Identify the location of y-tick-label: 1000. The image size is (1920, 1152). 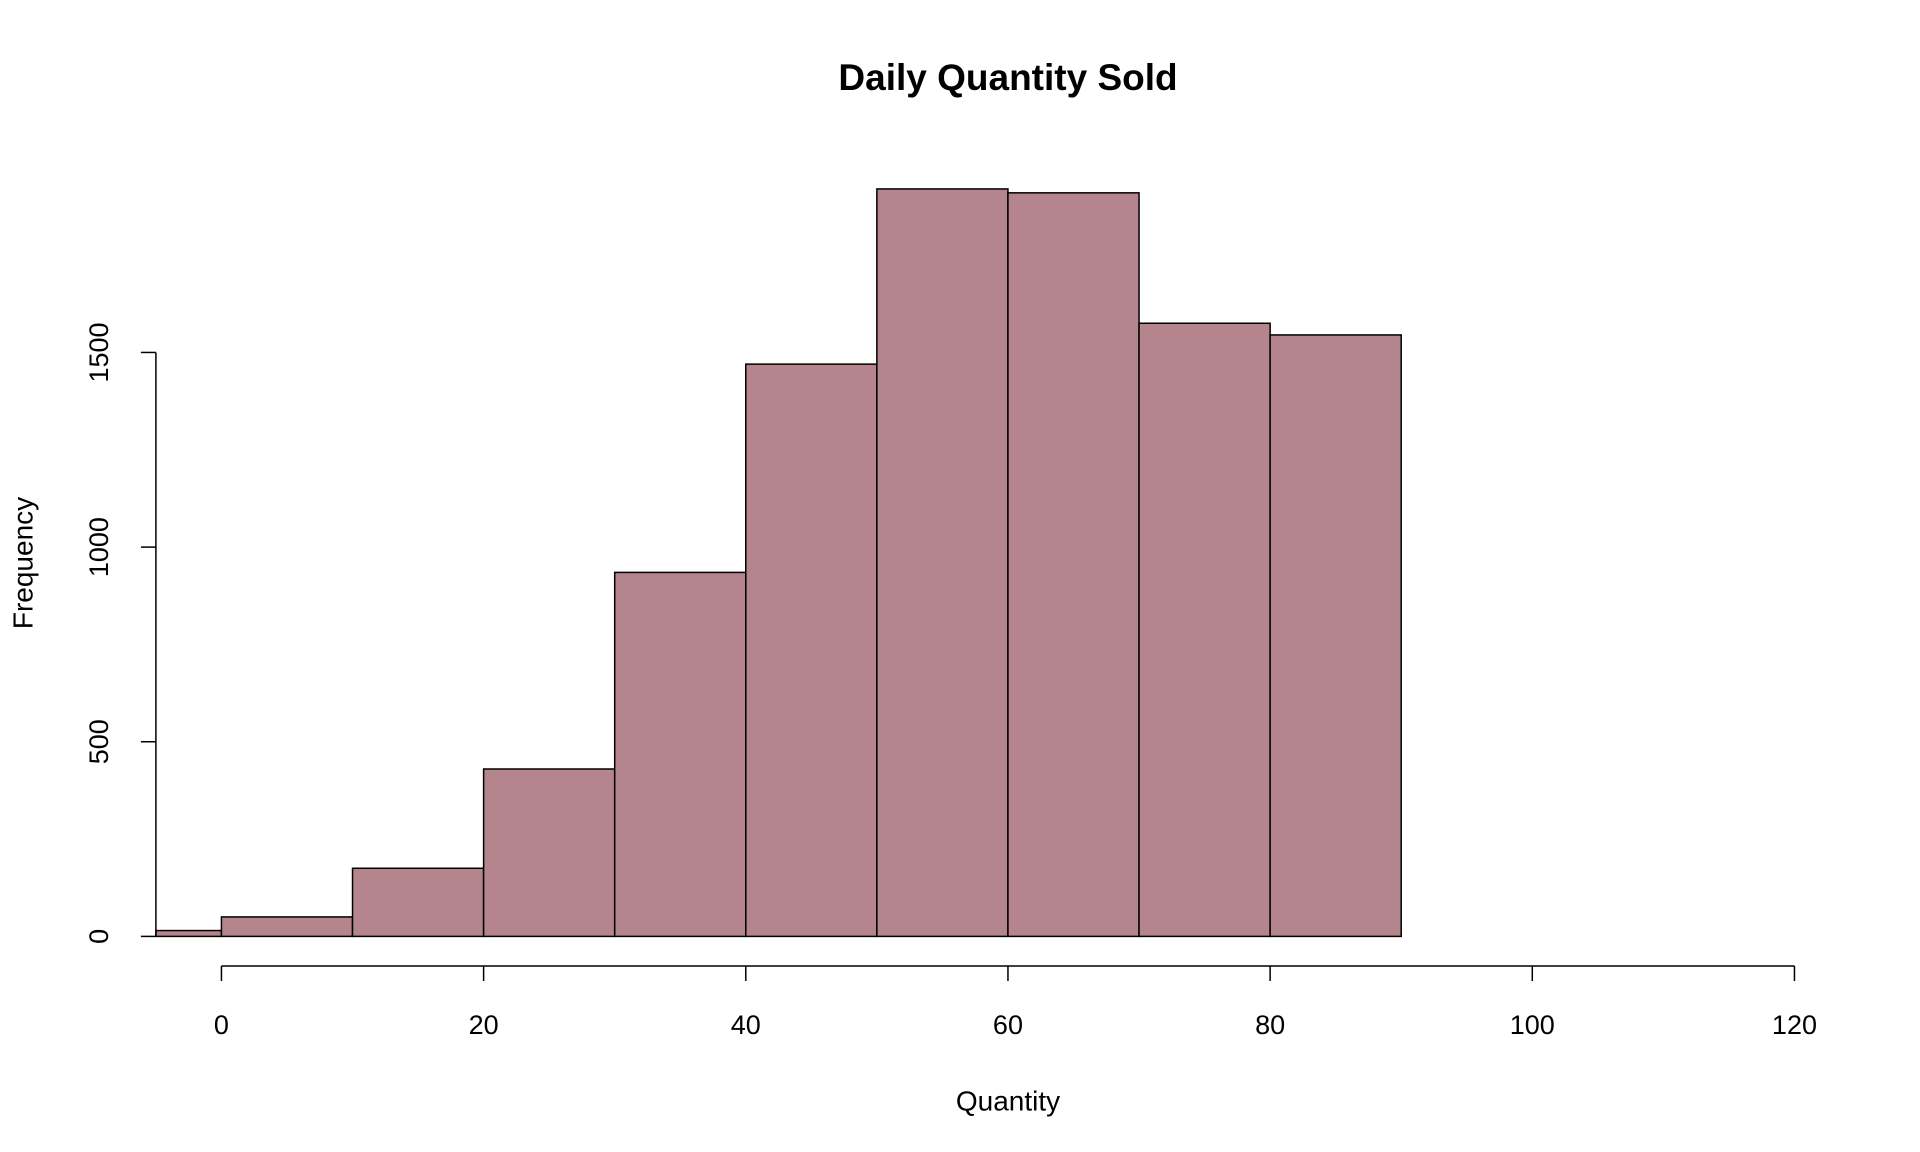
(99, 547).